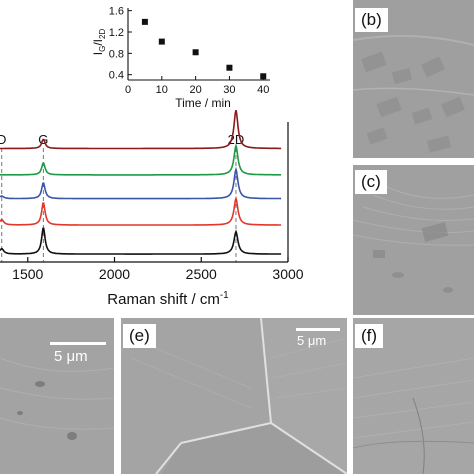 The width and height of the screenshot is (474, 474). I want to click on sem-panel-f: (f), so click(413, 396).